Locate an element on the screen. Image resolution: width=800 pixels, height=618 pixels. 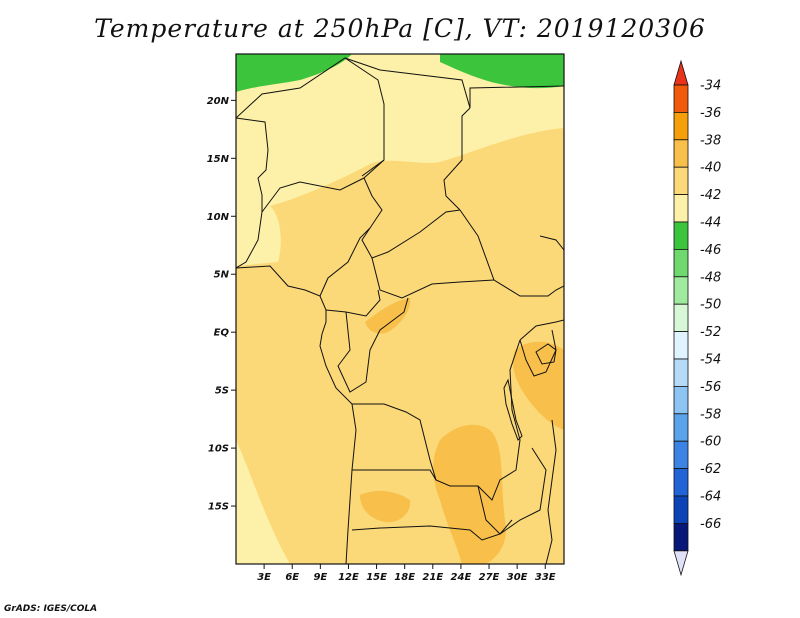
colorbar-top-arrow is located at coordinates (681, 72).